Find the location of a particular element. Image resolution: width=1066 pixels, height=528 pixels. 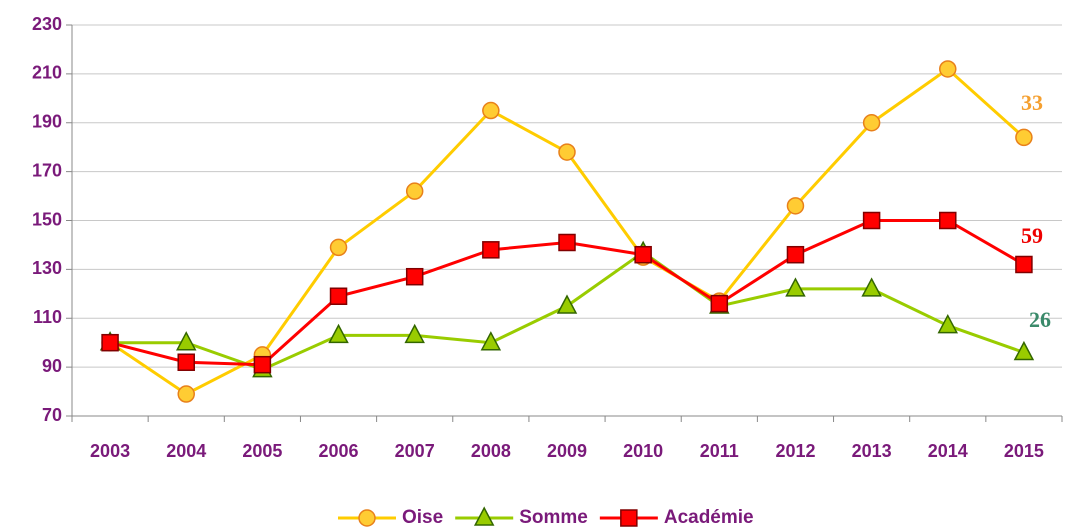

y-tick-label: 150 is located at coordinates (47, 219).